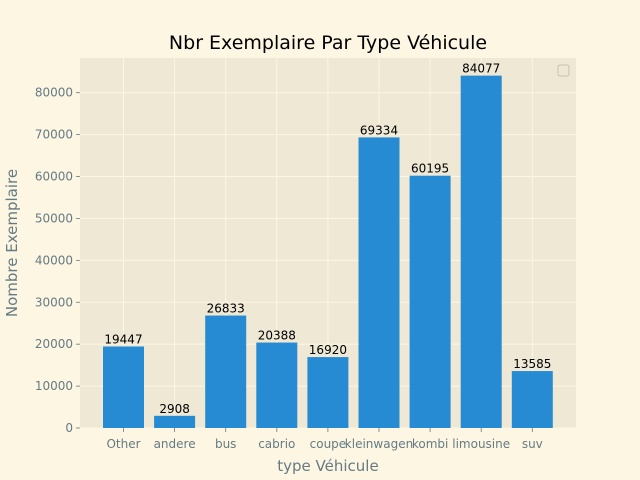 The width and height of the screenshot is (640, 480). I want to click on bar-limousine, so click(481, 252).